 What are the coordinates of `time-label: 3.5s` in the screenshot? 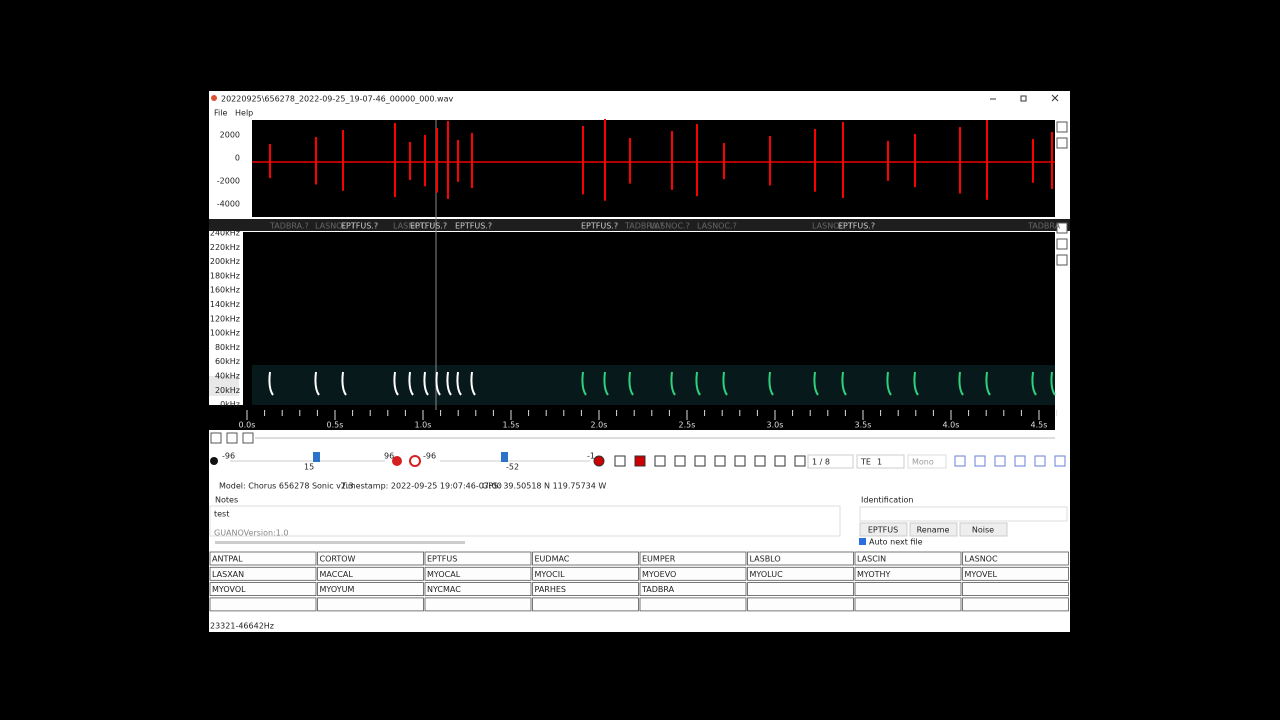 It's located at (863, 425).